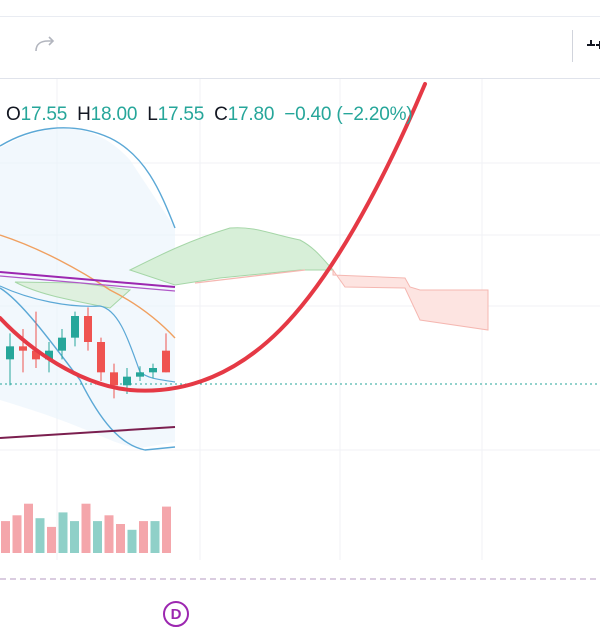 The width and height of the screenshot is (600, 627). What do you see at coordinates (176, 614) in the screenshot?
I see `dividend-marker: D` at bounding box center [176, 614].